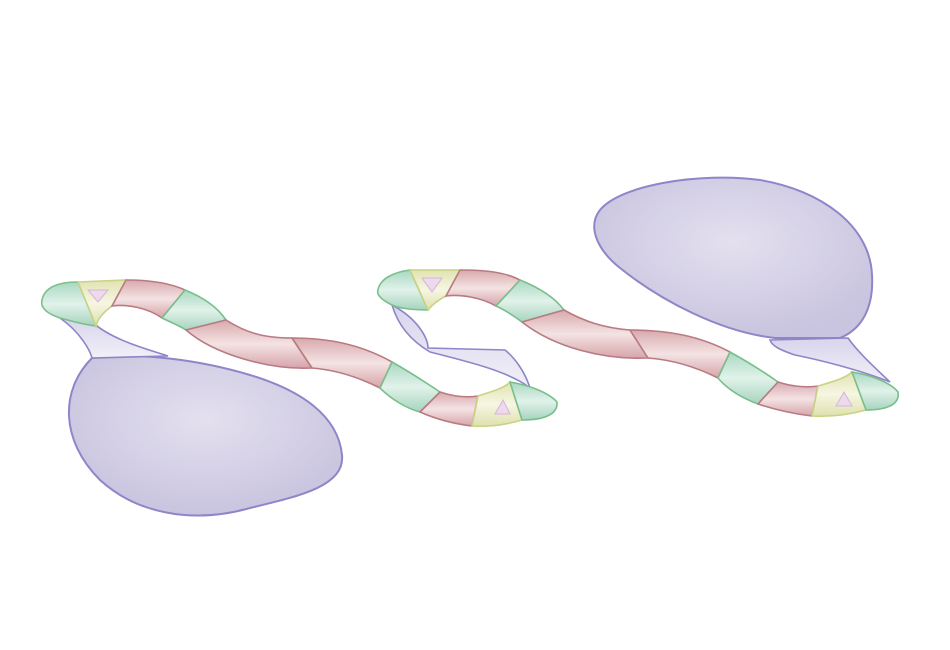 The image size is (950, 650). I want to click on ribbon-loop-left-triangle, so click(98, 296).